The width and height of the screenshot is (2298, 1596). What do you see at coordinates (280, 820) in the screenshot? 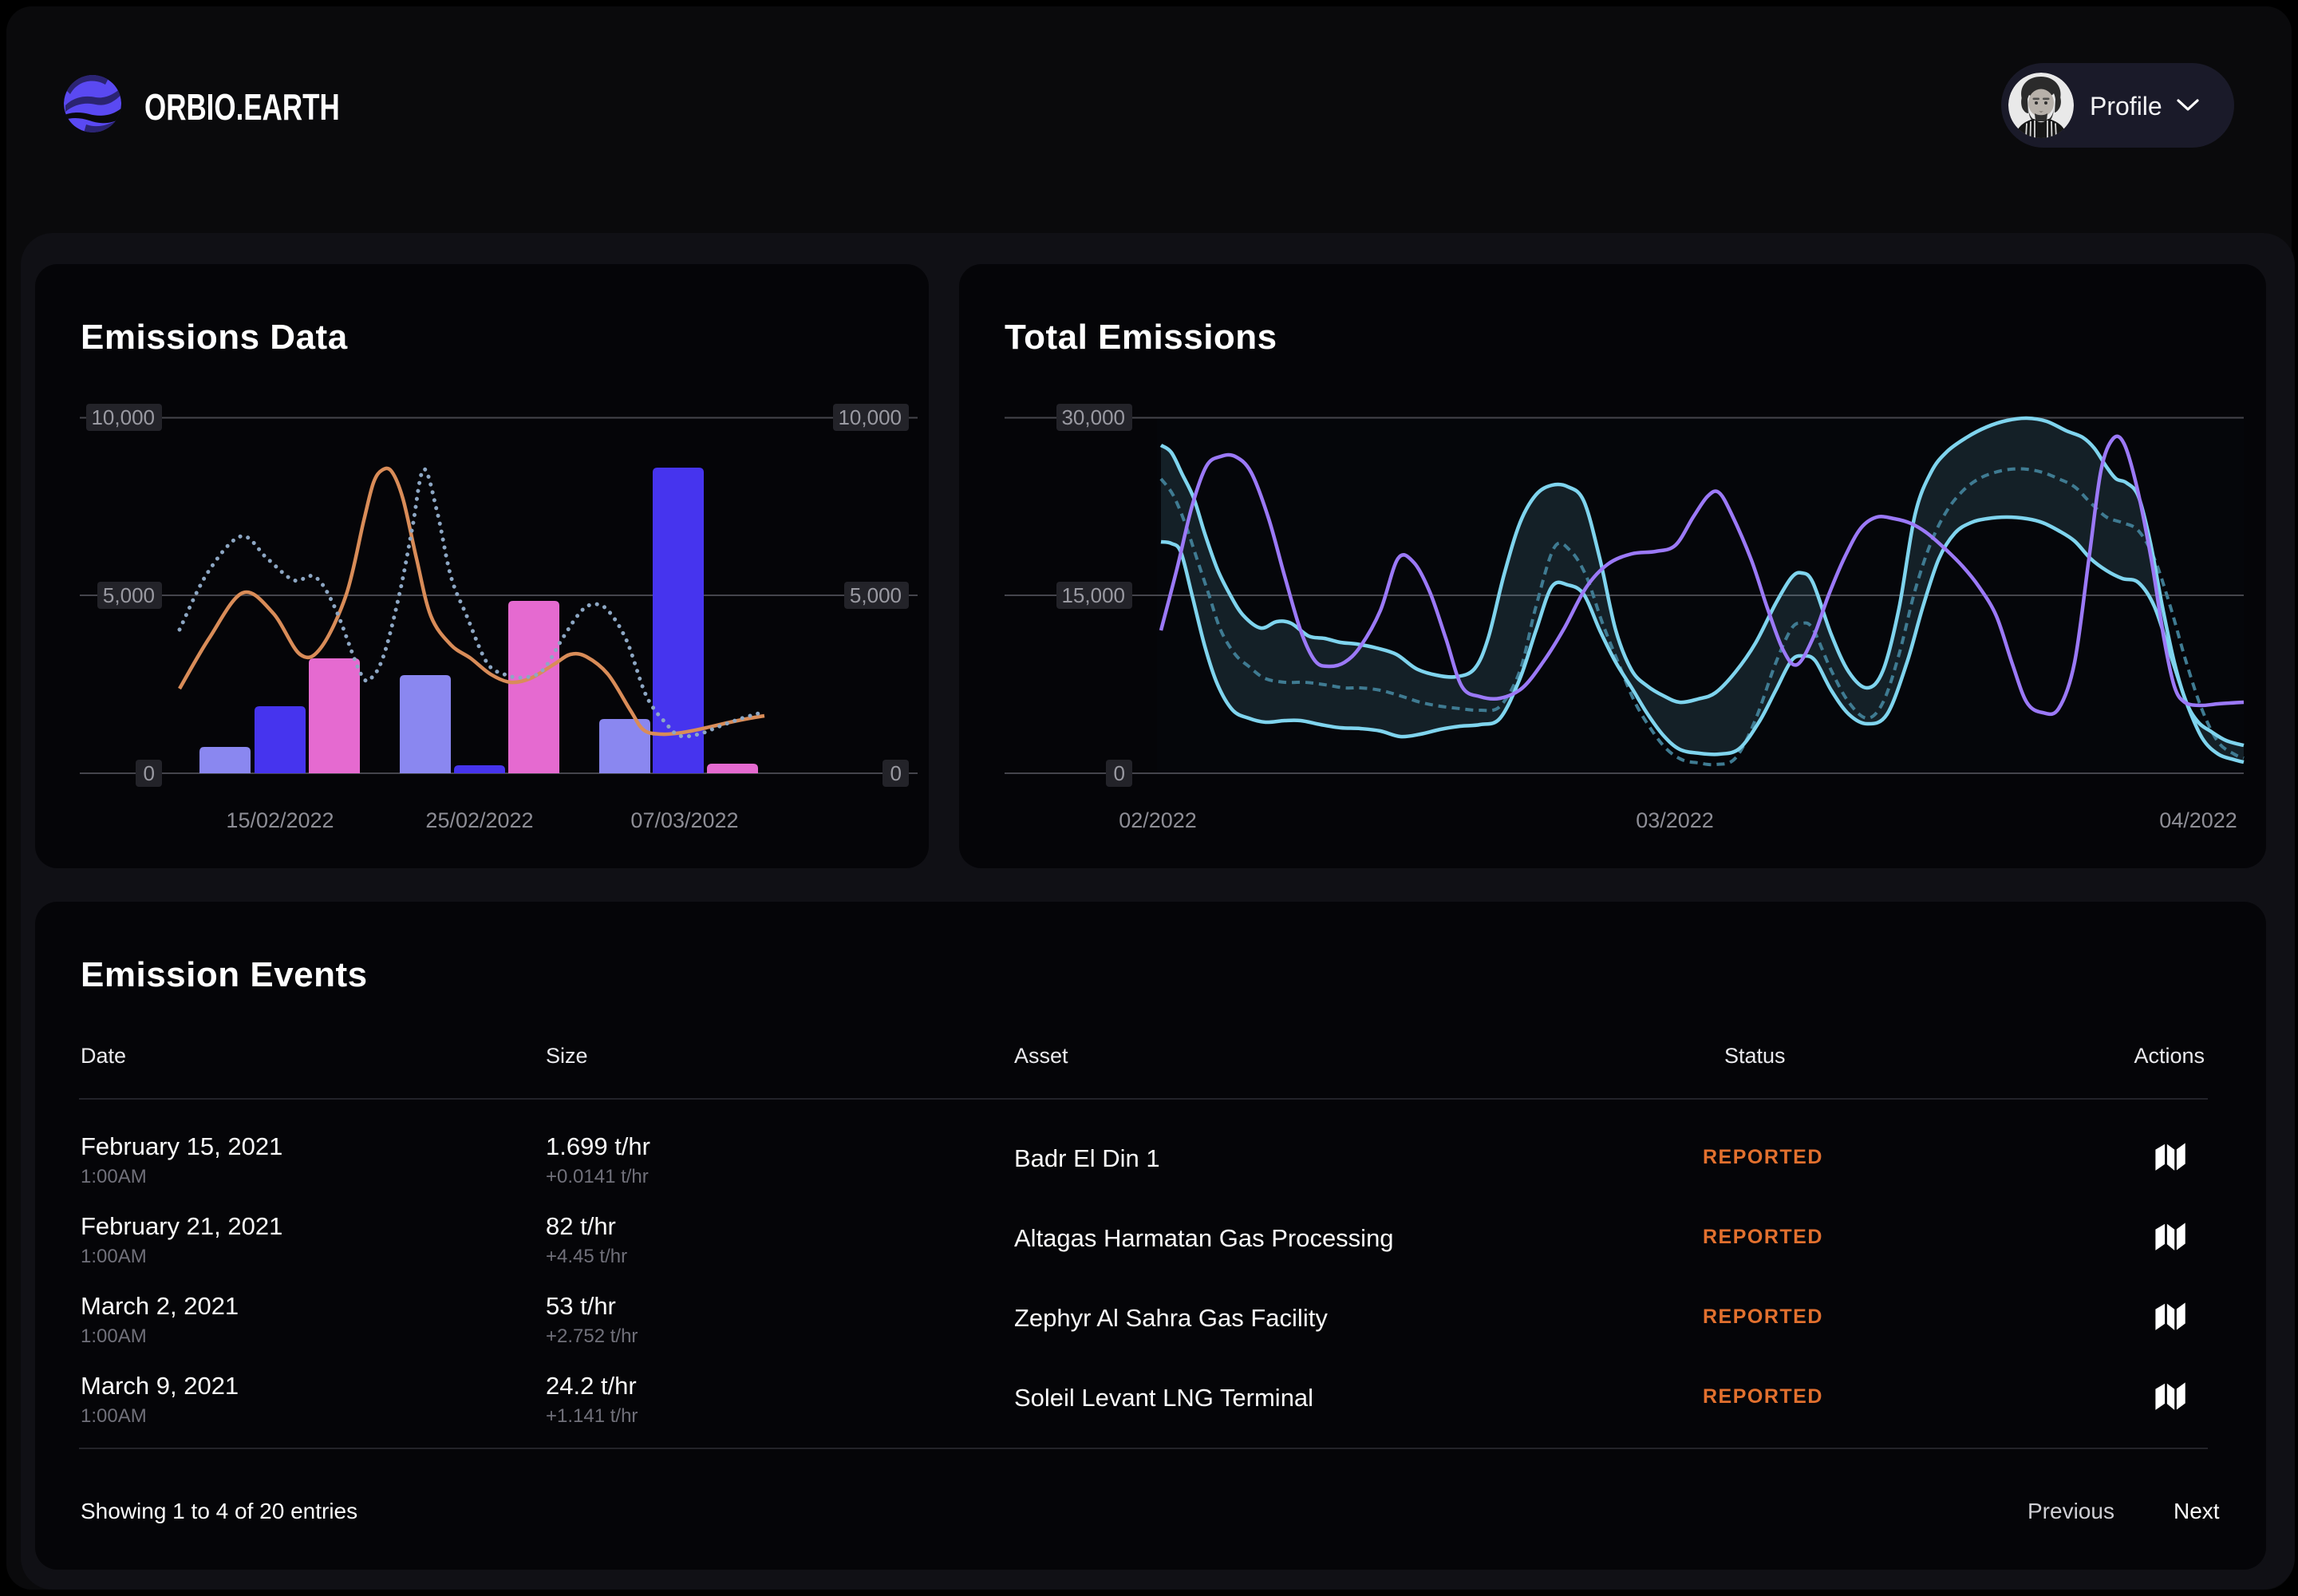
I see `svg-text: 15/02/2022` at bounding box center [280, 820].